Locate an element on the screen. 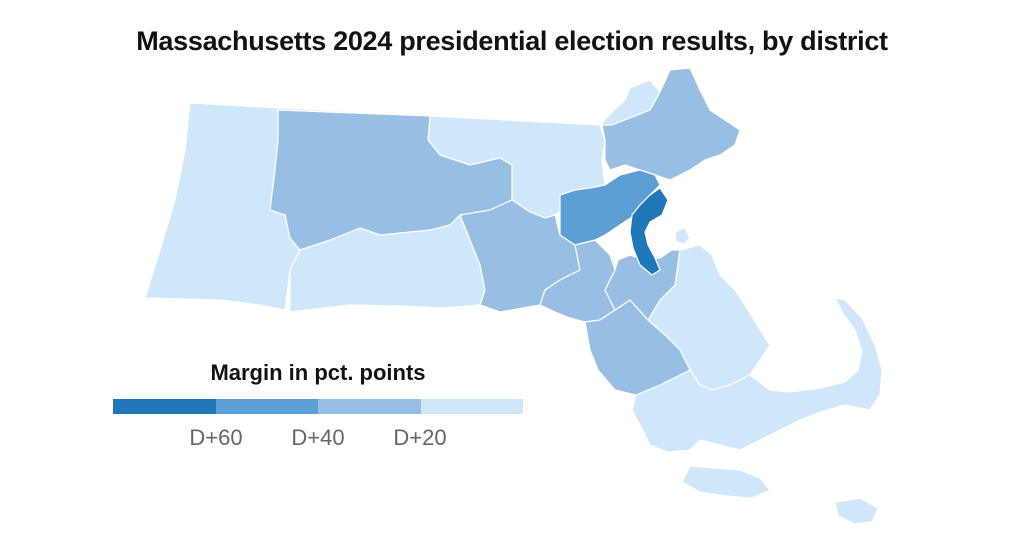  legend-swatch-lightest is located at coordinates (471, 406).